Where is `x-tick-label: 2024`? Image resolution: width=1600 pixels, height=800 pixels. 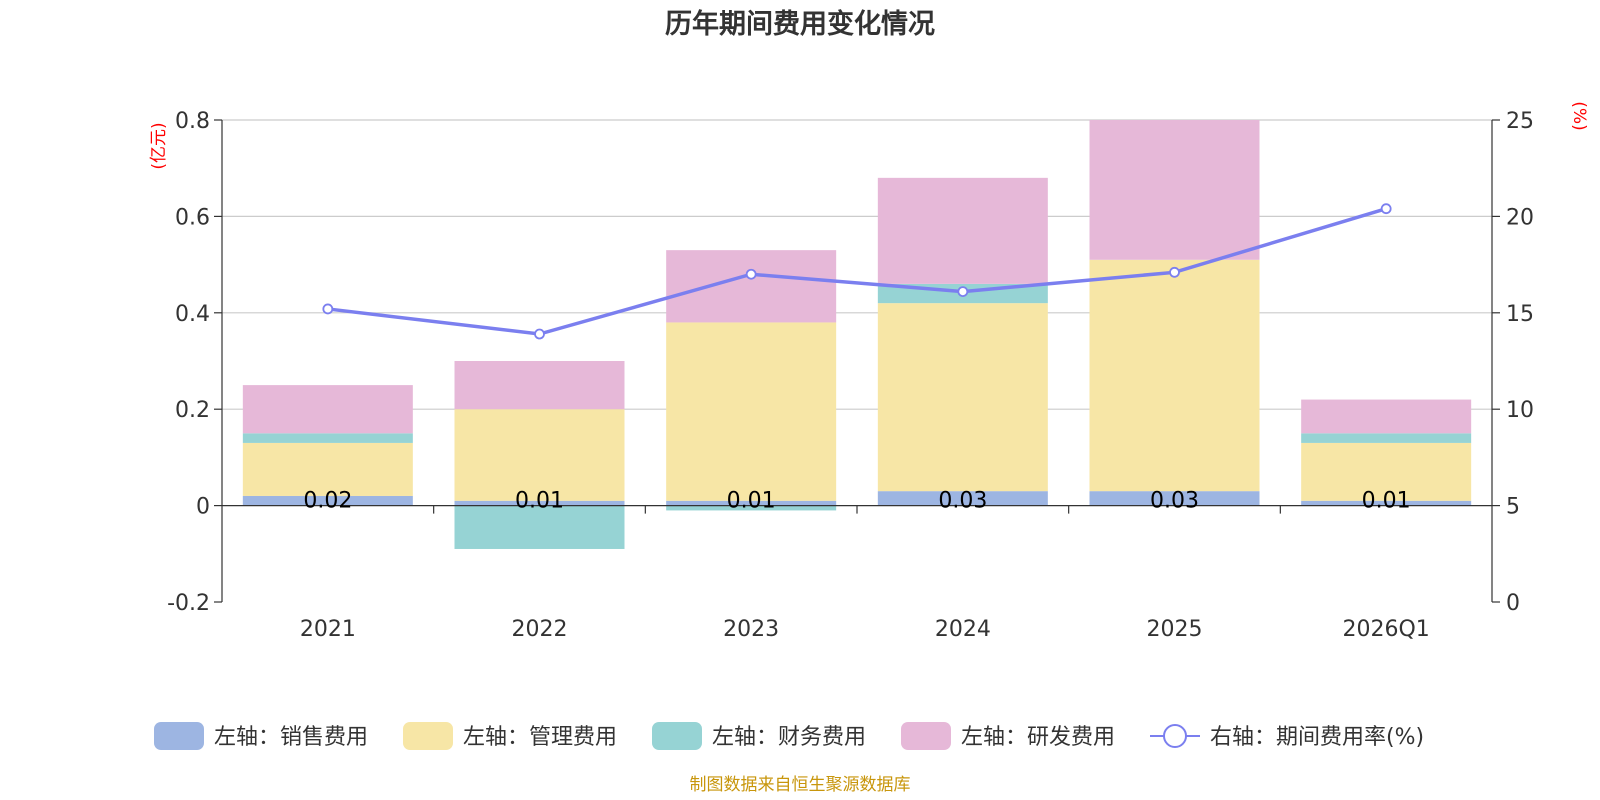
x-tick-label: 2024 is located at coordinates (963, 629).